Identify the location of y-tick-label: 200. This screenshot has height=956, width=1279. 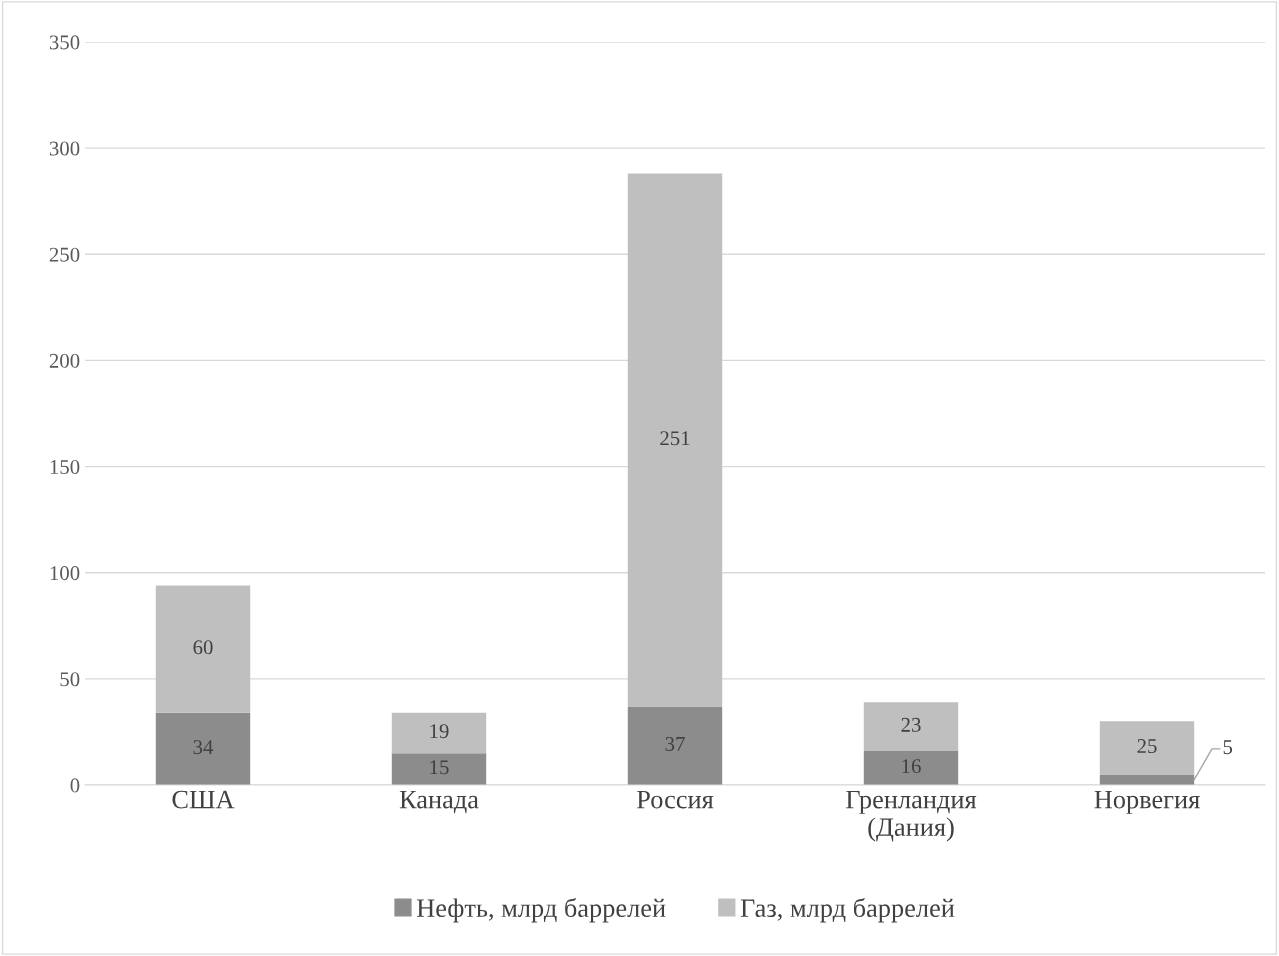
(64, 360).